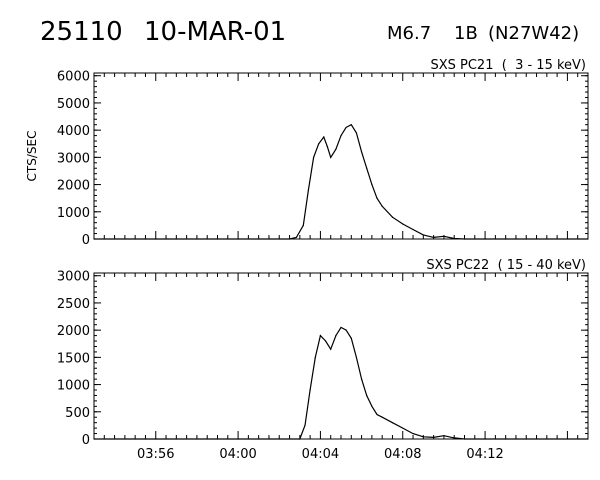 Image resolution: width=600 pixels, height=480 pixels. Describe the element at coordinates (73, 77) in the screenshot. I see `y-tick-label: 6000` at that location.